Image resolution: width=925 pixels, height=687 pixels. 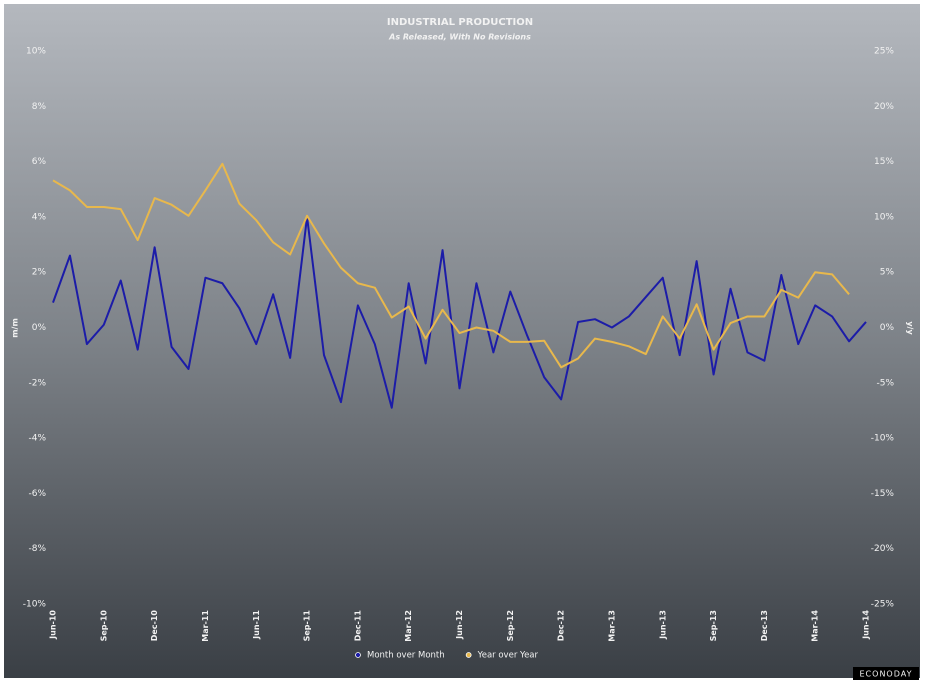 What do you see at coordinates (39, 328) in the screenshot?
I see `y-tick-label: 0%` at bounding box center [39, 328].